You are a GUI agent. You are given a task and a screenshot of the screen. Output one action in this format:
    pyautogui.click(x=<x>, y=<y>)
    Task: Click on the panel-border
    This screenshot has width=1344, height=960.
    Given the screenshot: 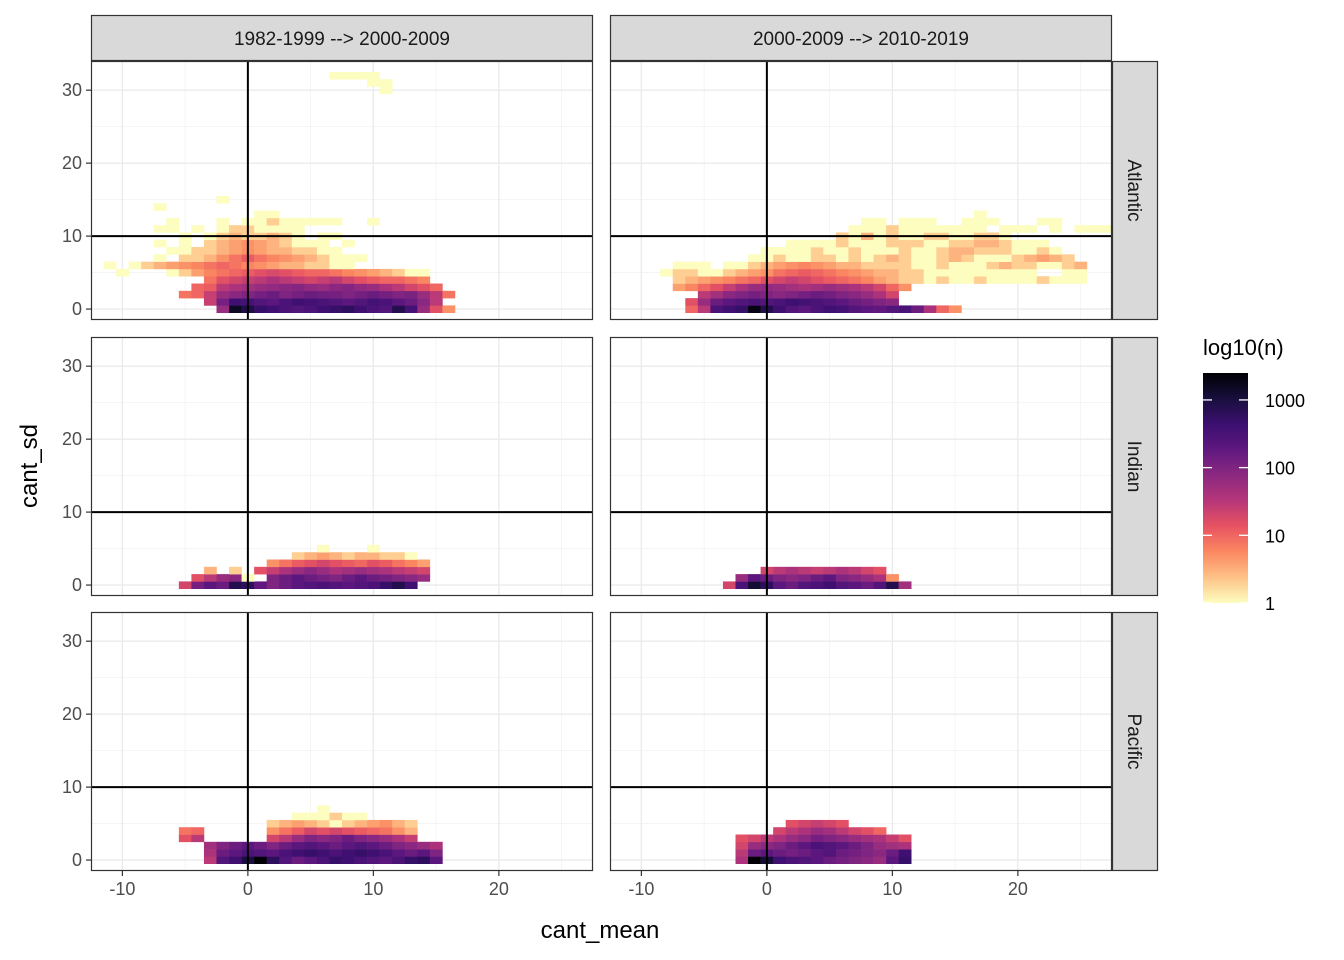 What is the action you would take?
    pyautogui.click(x=342, y=741)
    